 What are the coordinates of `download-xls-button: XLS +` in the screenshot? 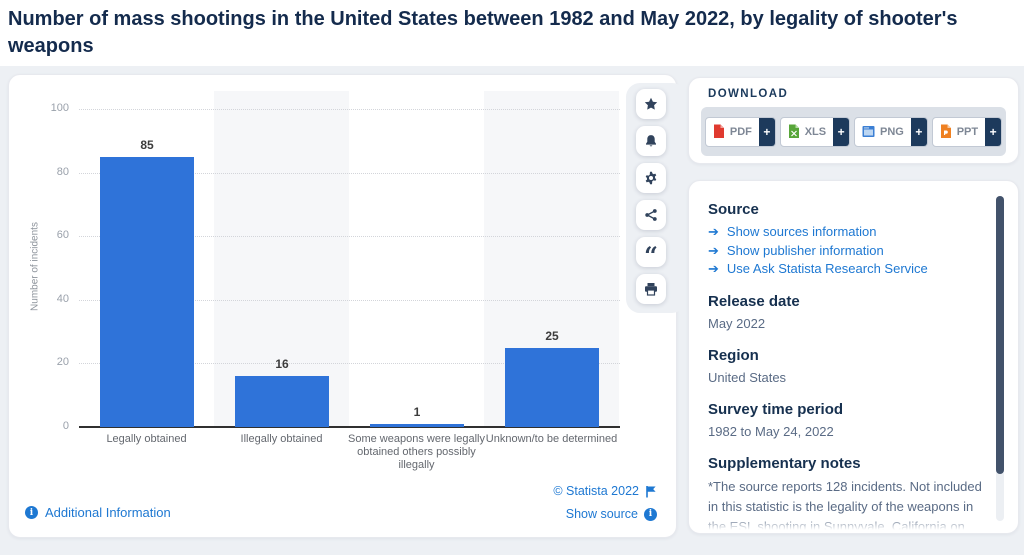 It's located at (815, 131).